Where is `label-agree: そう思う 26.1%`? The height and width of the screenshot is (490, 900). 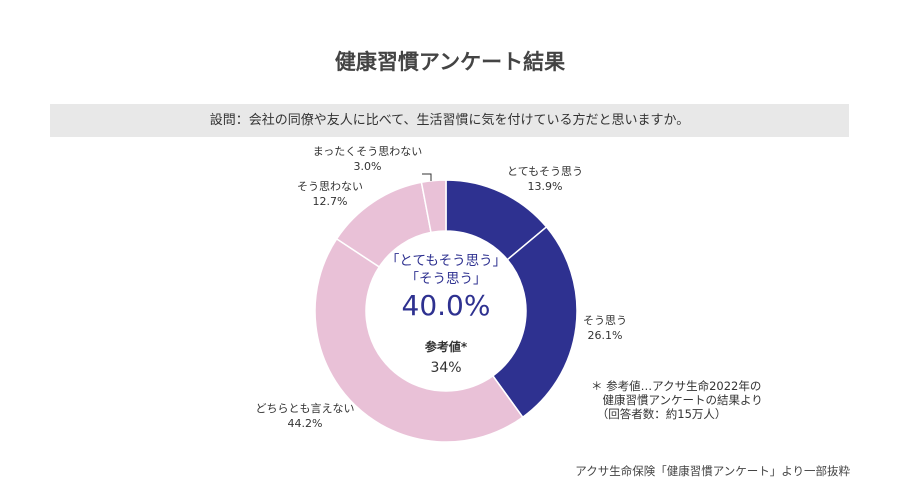 label-agree: そう思う 26.1% is located at coordinates (605, 328).